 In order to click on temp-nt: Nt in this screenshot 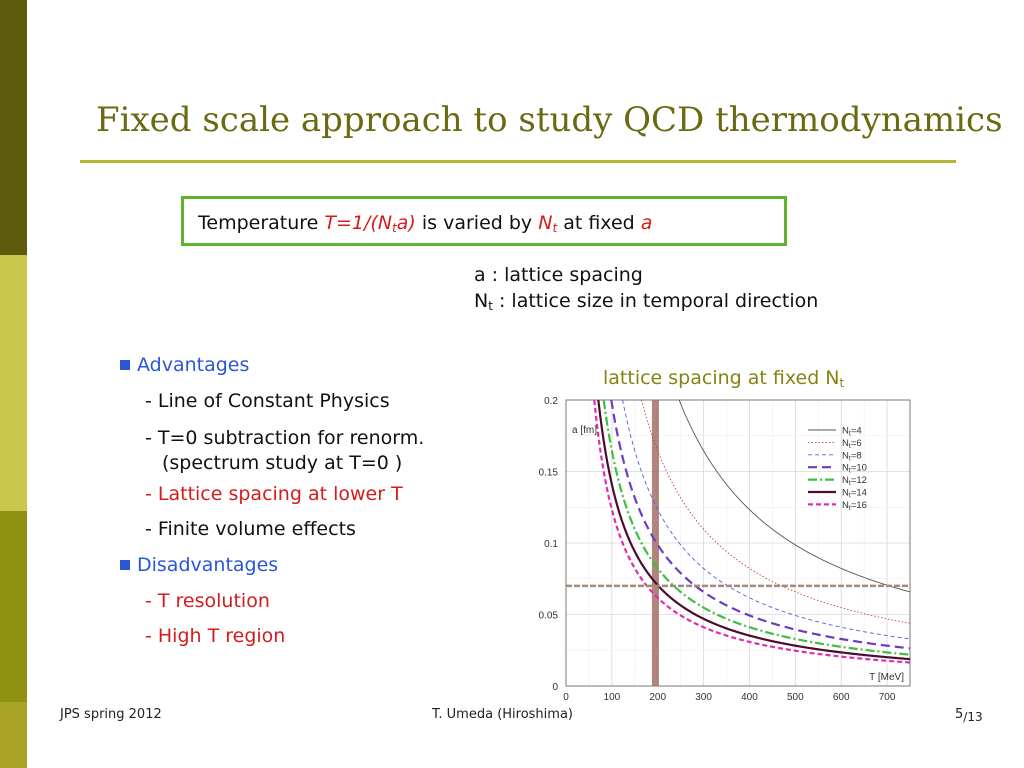, I will do `click(548, 223)`.